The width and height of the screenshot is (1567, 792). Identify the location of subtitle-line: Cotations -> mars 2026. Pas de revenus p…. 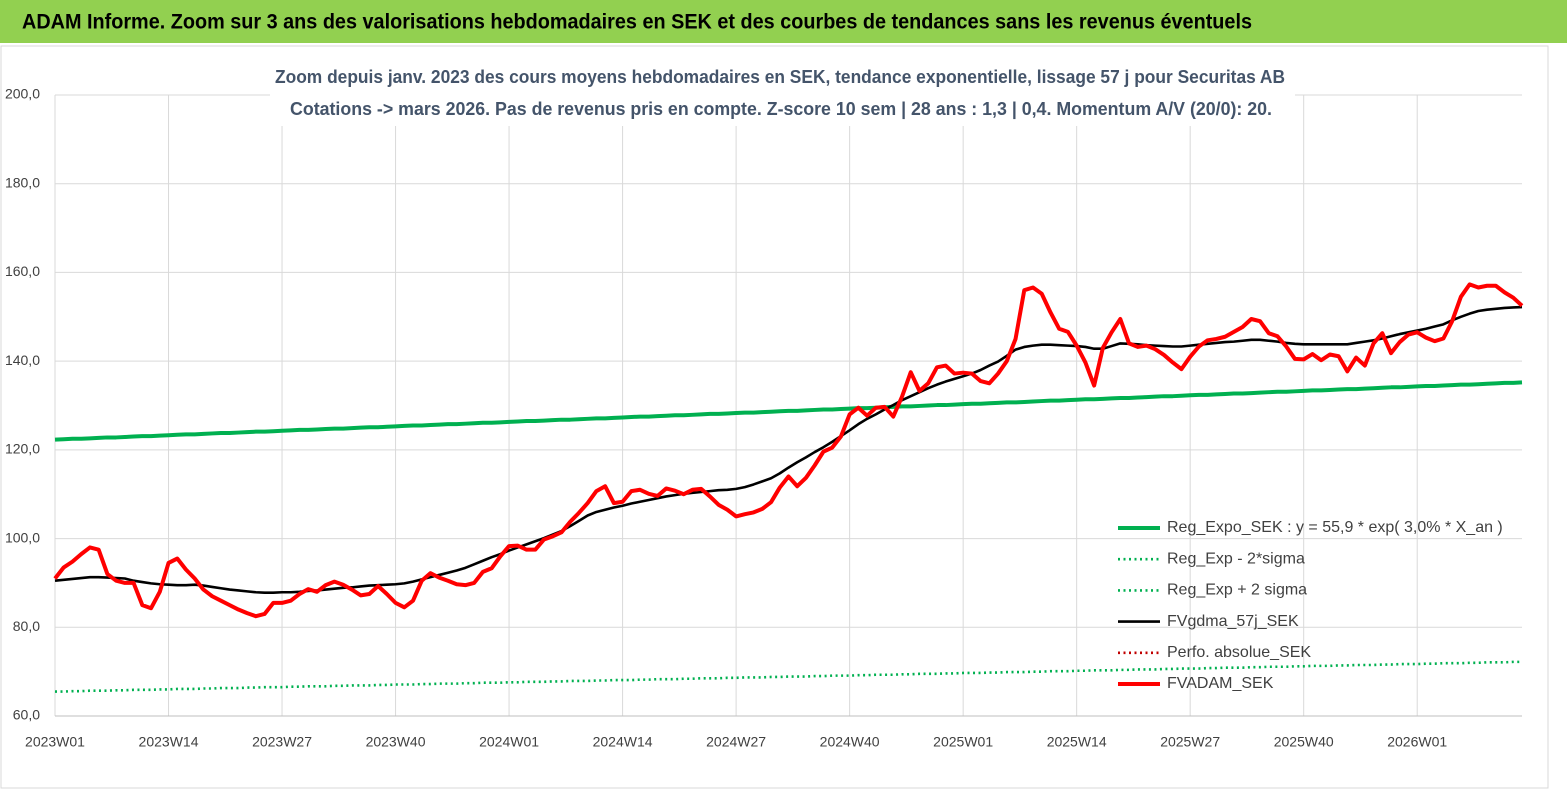
(781, 109).